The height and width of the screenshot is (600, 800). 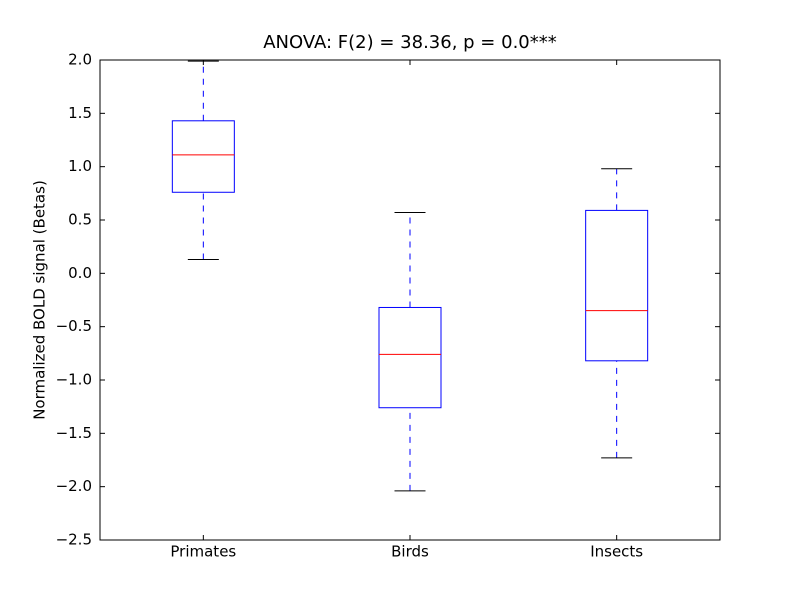 I want to click on y-axis-label: Normalized BOLD signal (Betas), so click(x=40, y=300).